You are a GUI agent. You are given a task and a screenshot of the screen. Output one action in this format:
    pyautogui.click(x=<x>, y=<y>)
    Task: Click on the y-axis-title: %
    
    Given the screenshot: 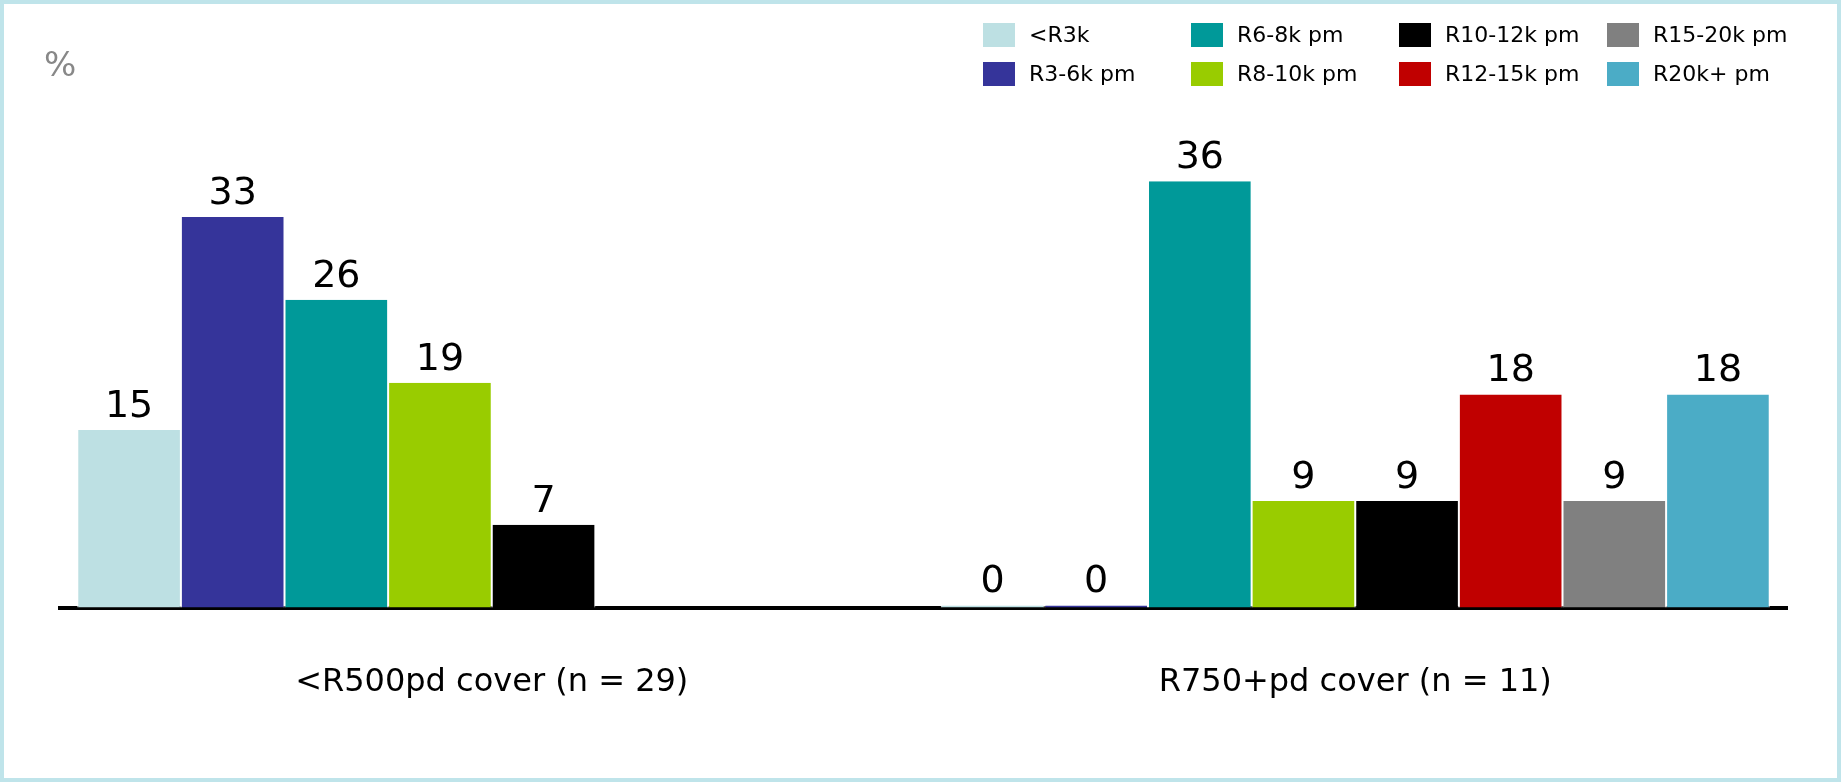 What is the action you would take?
    pyautogui.click(x=60, y=64)
    